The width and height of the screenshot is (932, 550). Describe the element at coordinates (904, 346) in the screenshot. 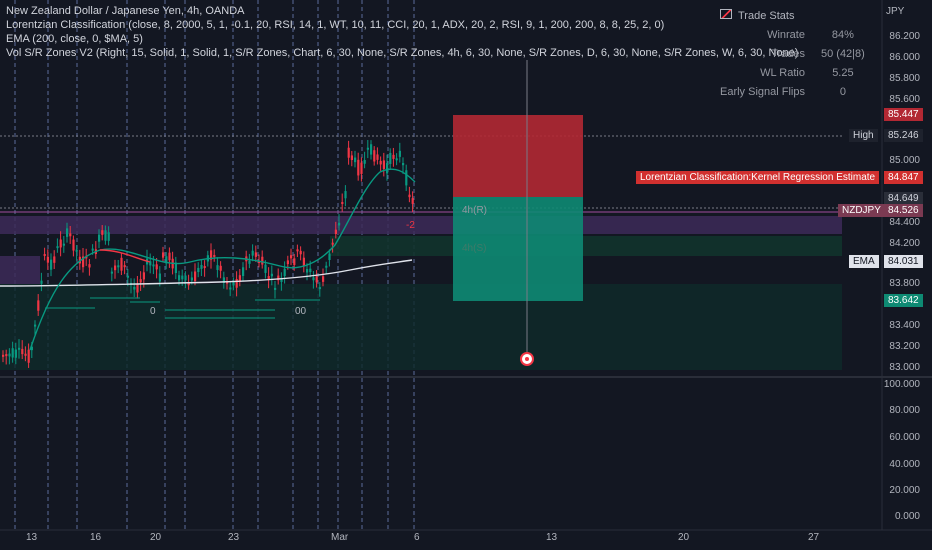

I see `price-tick: 83.200` at that location.